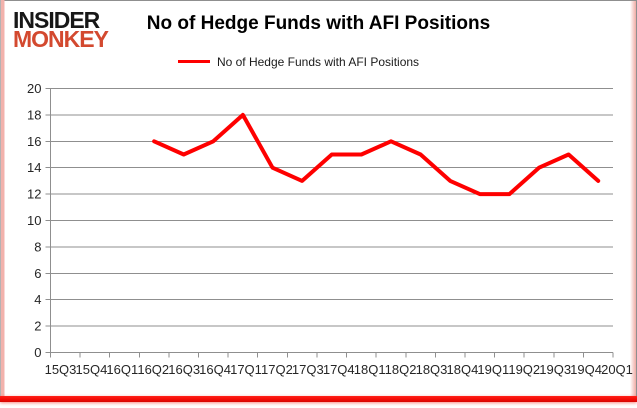  I want to click on logo-word-monkey: MONKEY, so click(61, 39).